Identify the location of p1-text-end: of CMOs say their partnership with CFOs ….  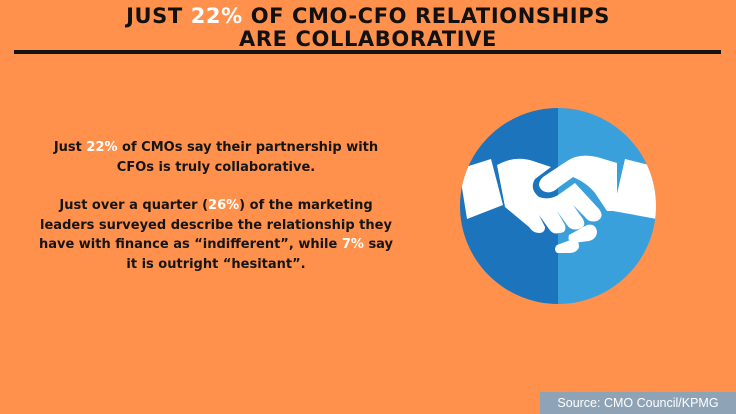
(247, 157).